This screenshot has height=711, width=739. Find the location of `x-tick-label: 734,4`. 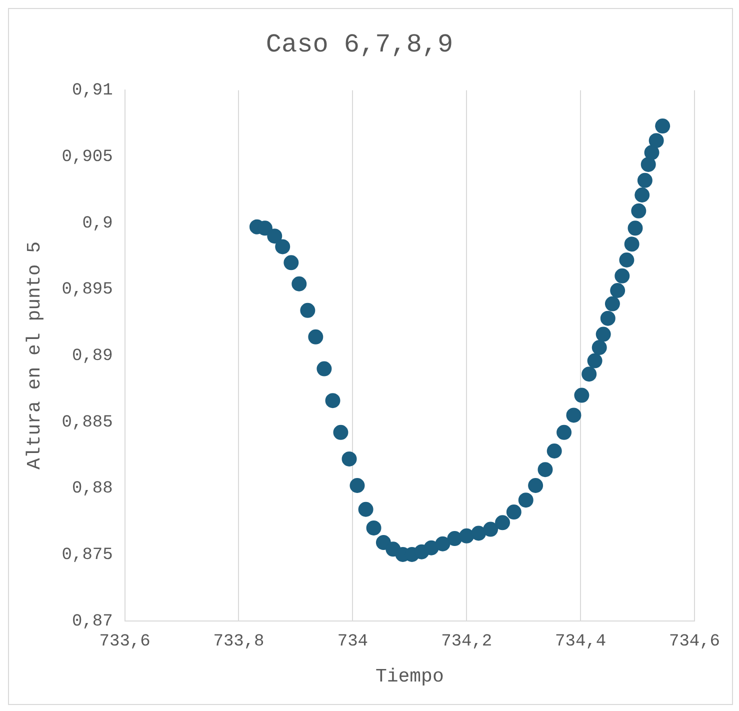

x-tick-label: 734,4 is located at coordinates (580, 642).